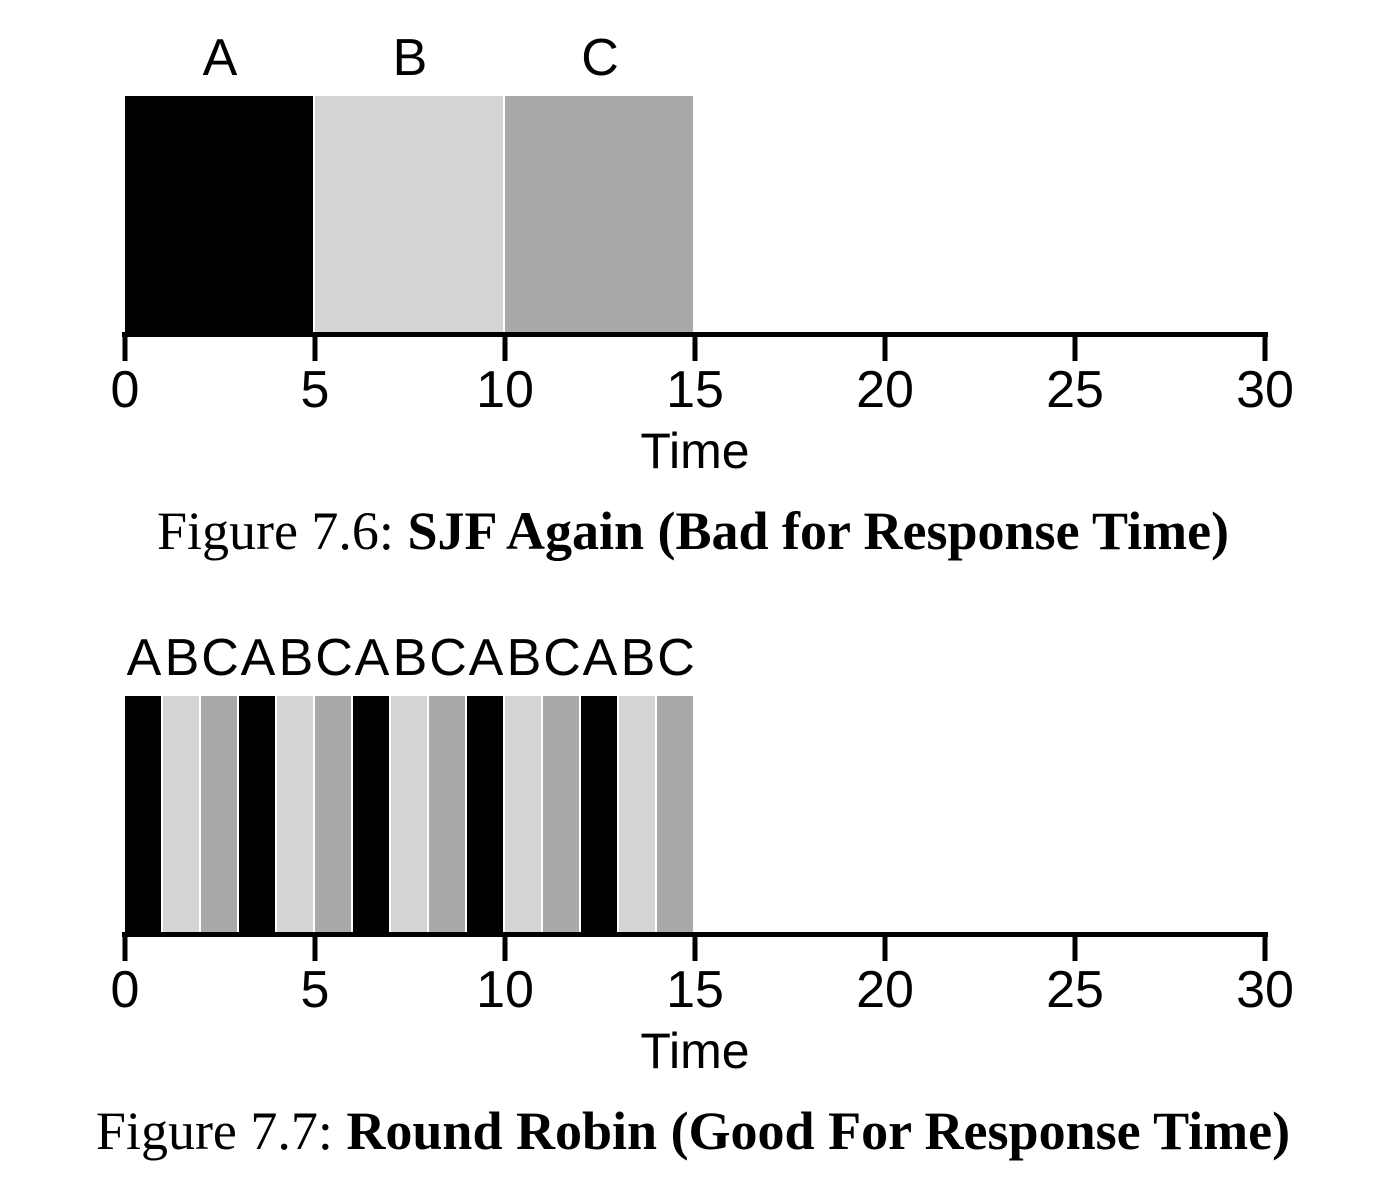 This screenshot has width=1376, height=1188. I want to click on caption-number: Figure 7.7:, so click(214, 1131).